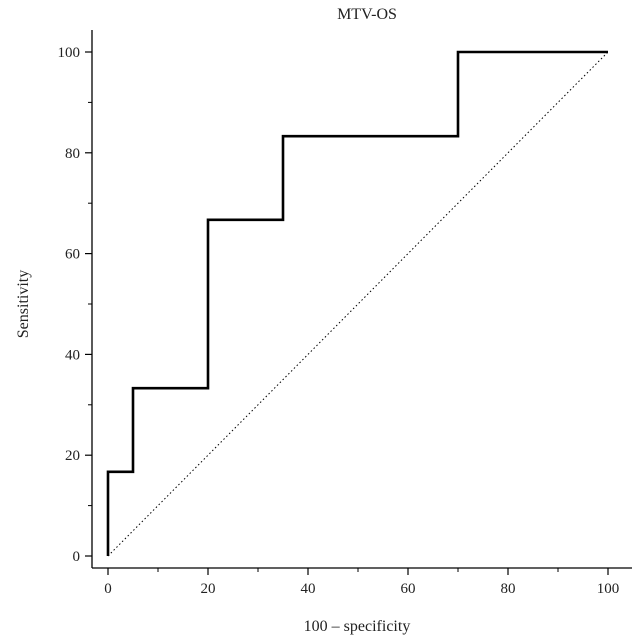 This screenshot has width=638, height=636. What do you see at coordinates (357, 626) in the screenshot?
I see `x-axis-title: 100 – specificity` at bounding box center [357, 626].